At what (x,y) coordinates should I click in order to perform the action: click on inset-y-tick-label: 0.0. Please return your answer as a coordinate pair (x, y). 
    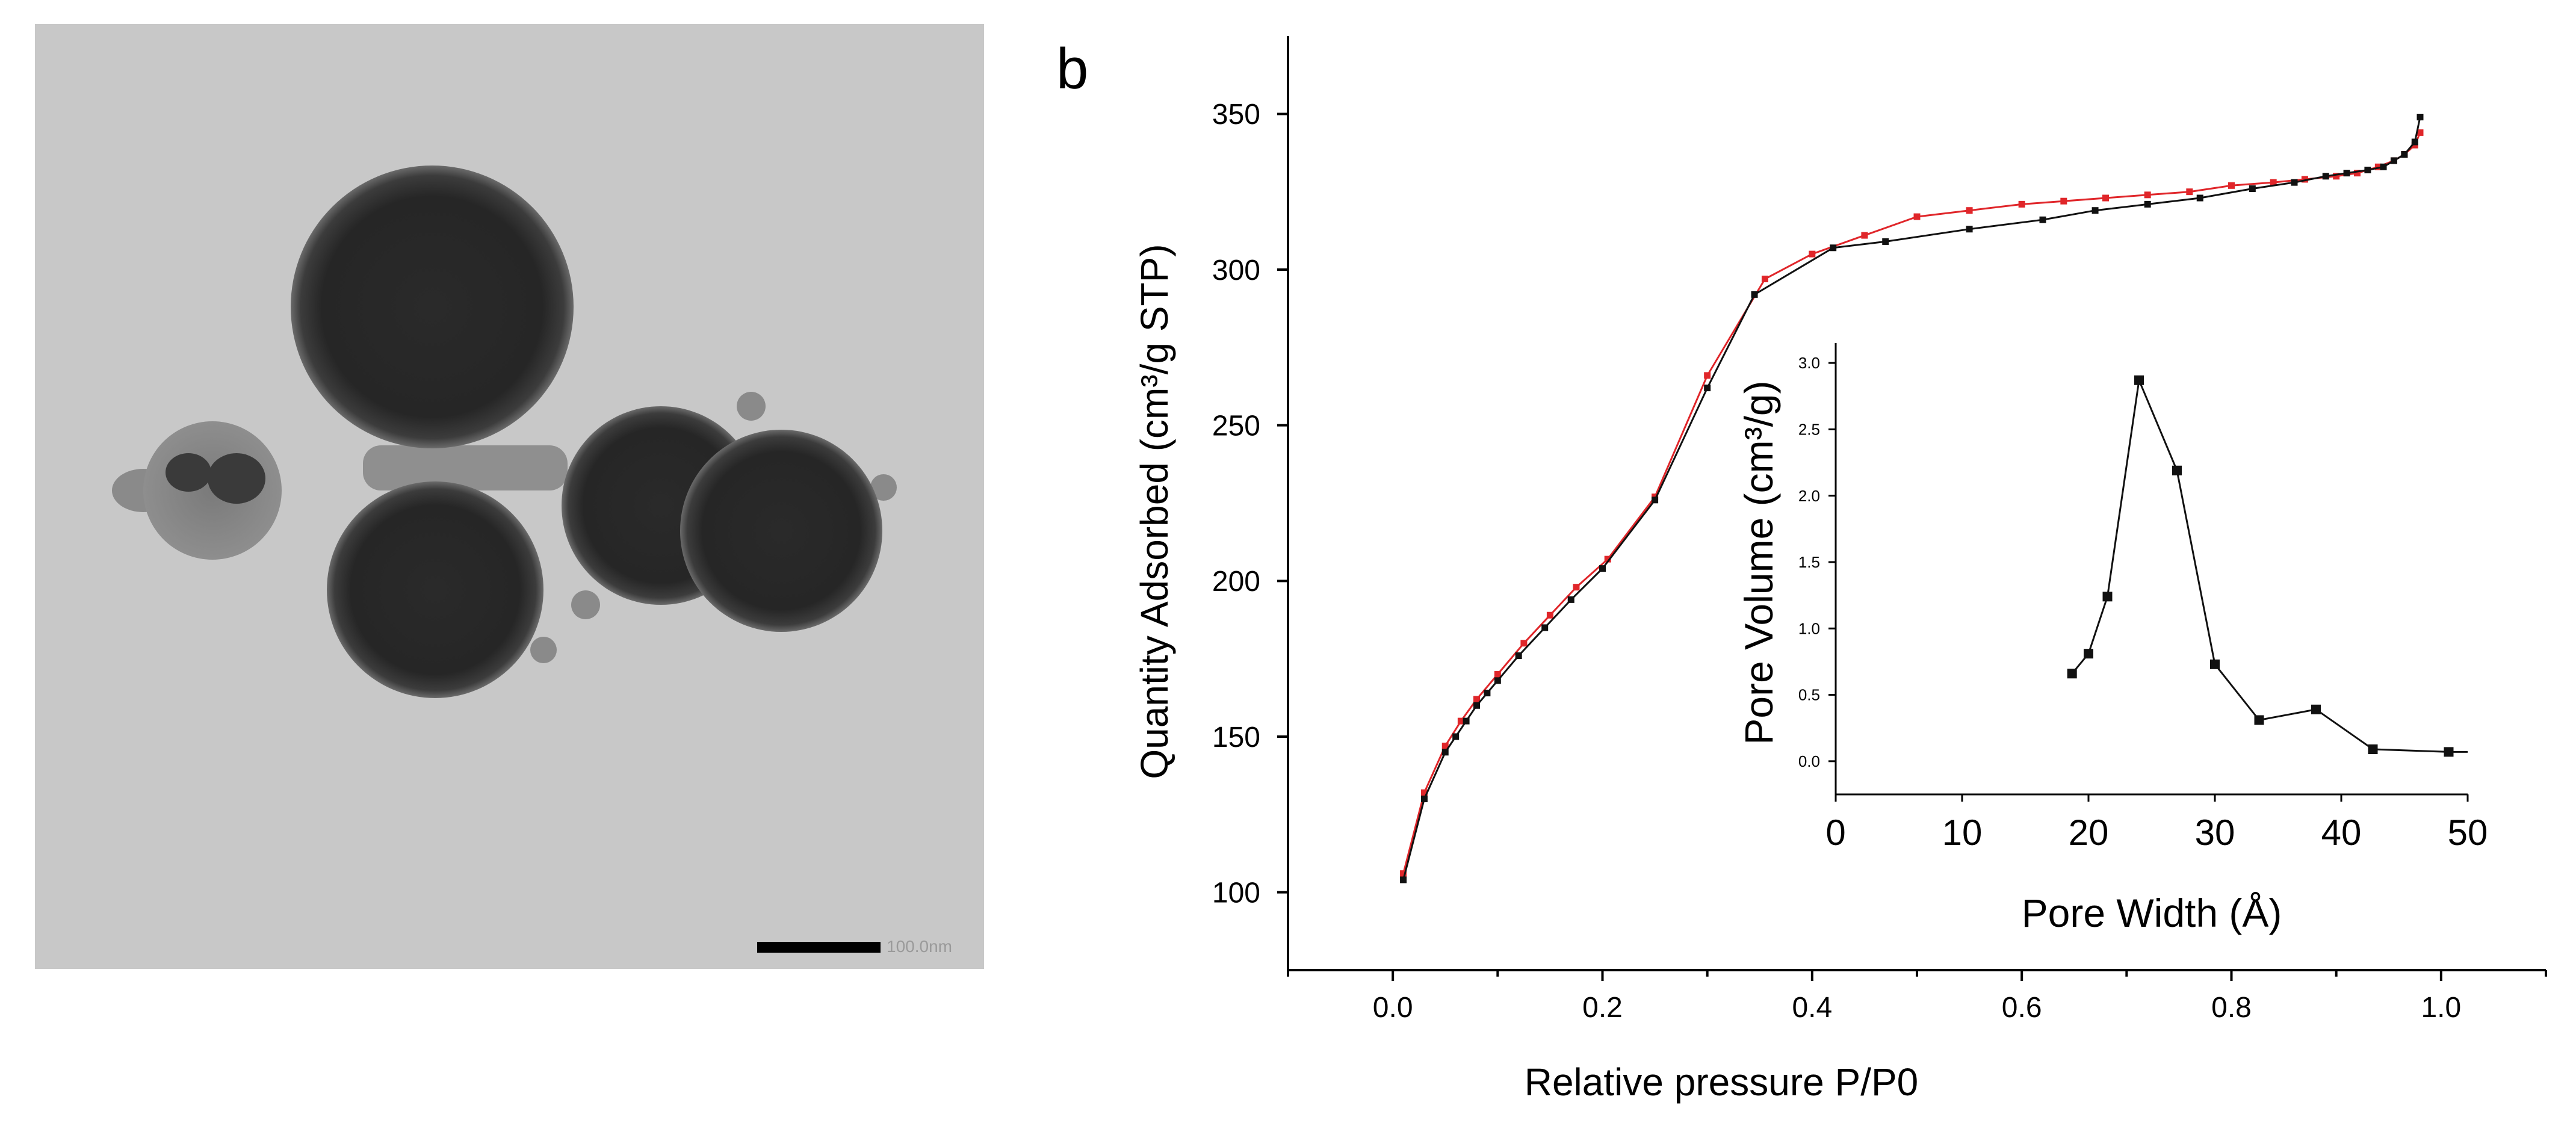
    Looking at the image, I should click on (1809, 761).